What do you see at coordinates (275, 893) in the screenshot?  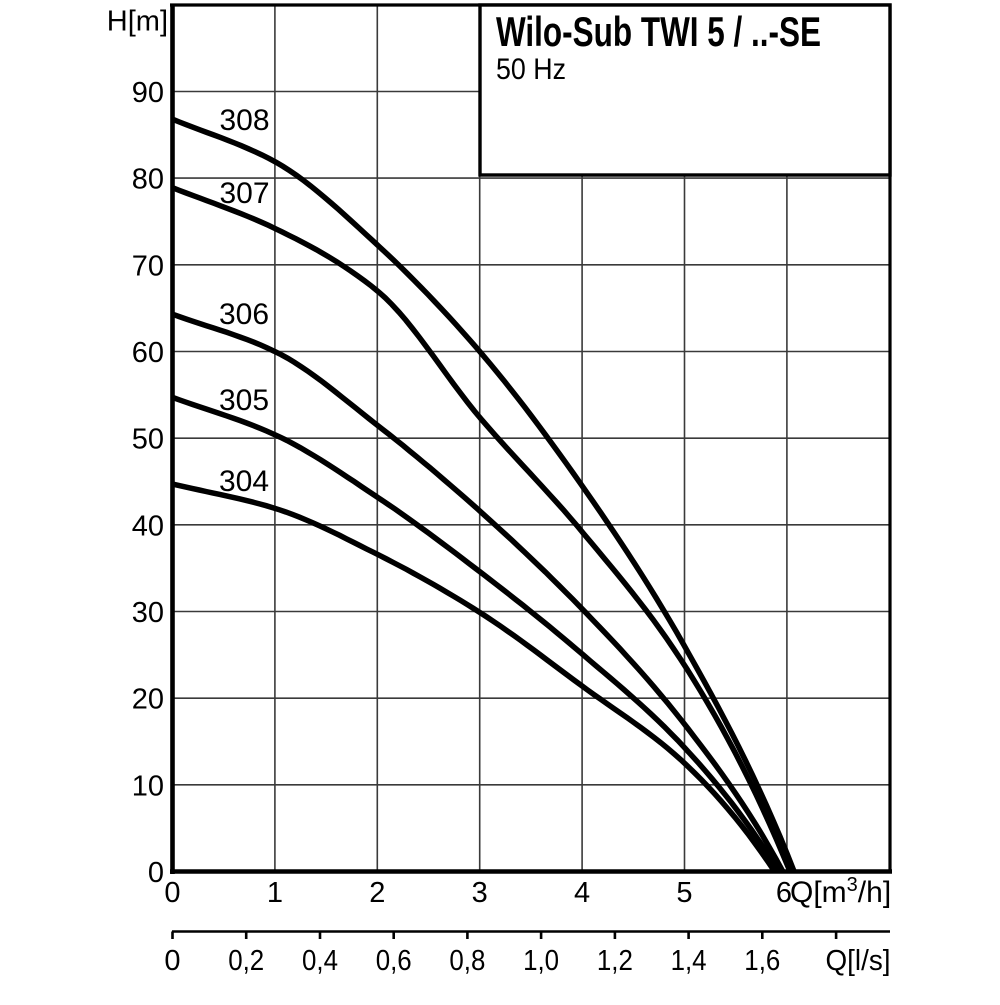 I see `svg-text: 1` at bounding box center [275, 893].